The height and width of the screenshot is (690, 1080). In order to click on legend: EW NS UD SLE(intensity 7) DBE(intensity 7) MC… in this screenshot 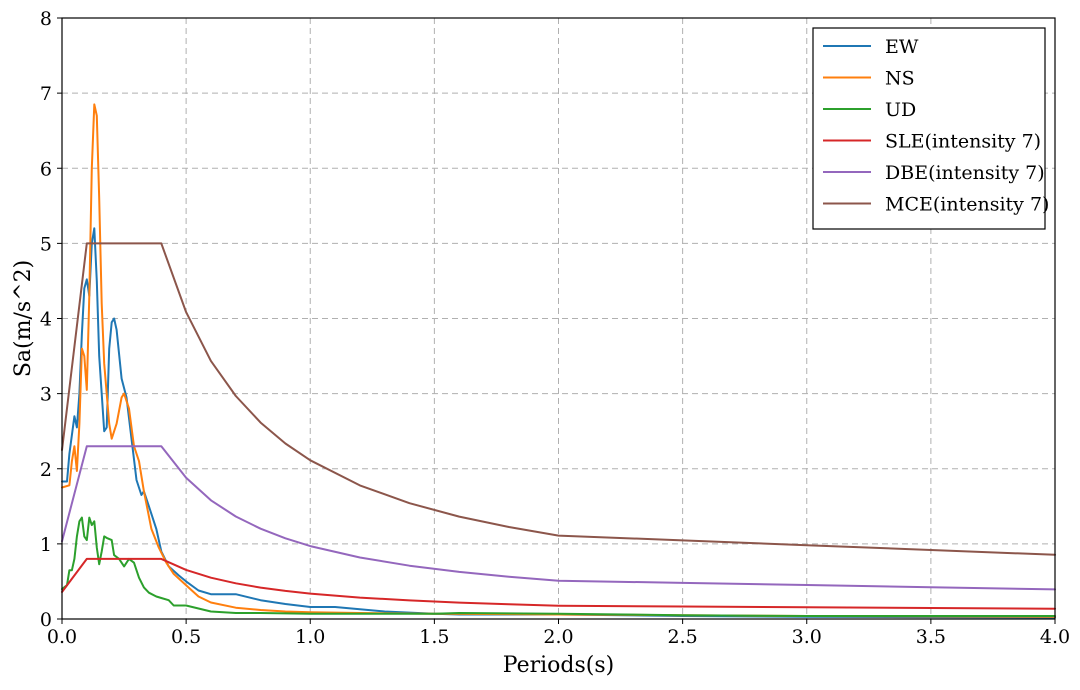, I will do `click(930, 128)`.